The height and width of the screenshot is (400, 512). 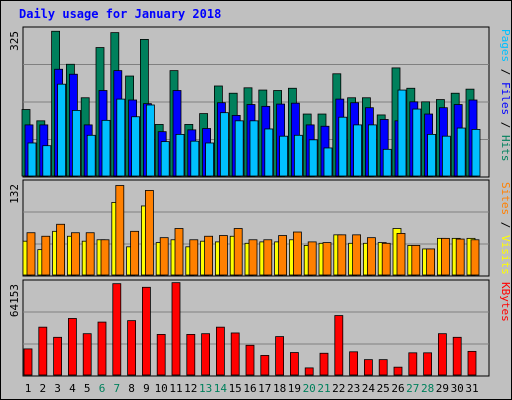 I want to click on bottom-legend: KBytes, so click(x=505, y=302).